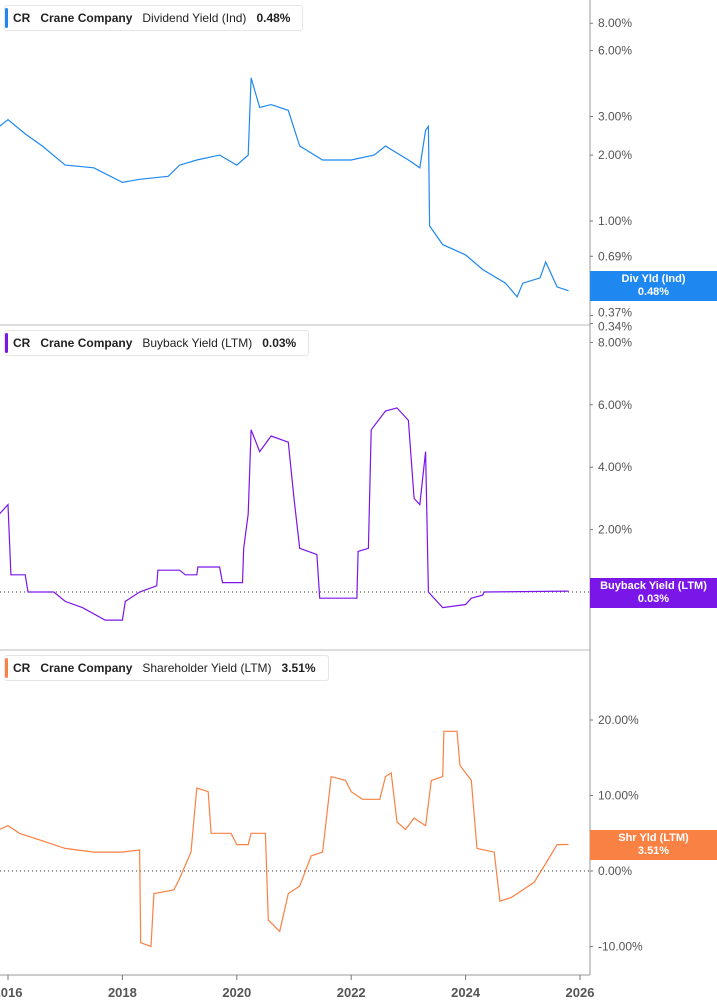 Image resolution: width=717 pixels, height=1005 pixels. What do you see at coordinates (466, 992) in the screenshot?
I see `x-tick-label: 2024` at bounding box center [466, 992].